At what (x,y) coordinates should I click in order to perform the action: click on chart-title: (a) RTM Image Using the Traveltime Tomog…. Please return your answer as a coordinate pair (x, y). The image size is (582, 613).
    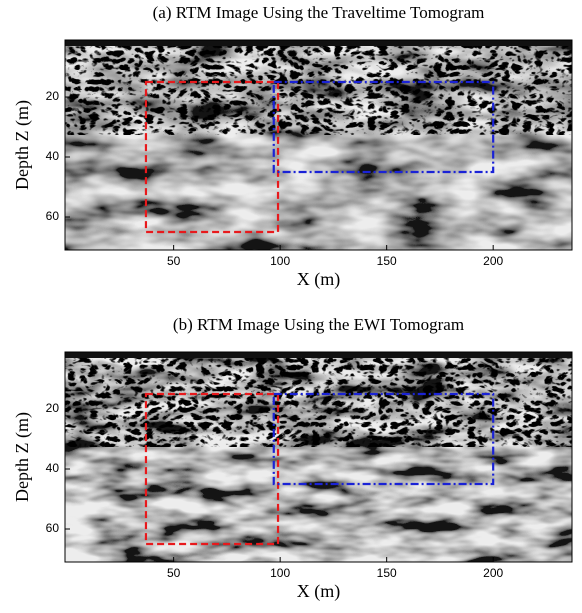
    Looking at the image, I should click on (319, 12).